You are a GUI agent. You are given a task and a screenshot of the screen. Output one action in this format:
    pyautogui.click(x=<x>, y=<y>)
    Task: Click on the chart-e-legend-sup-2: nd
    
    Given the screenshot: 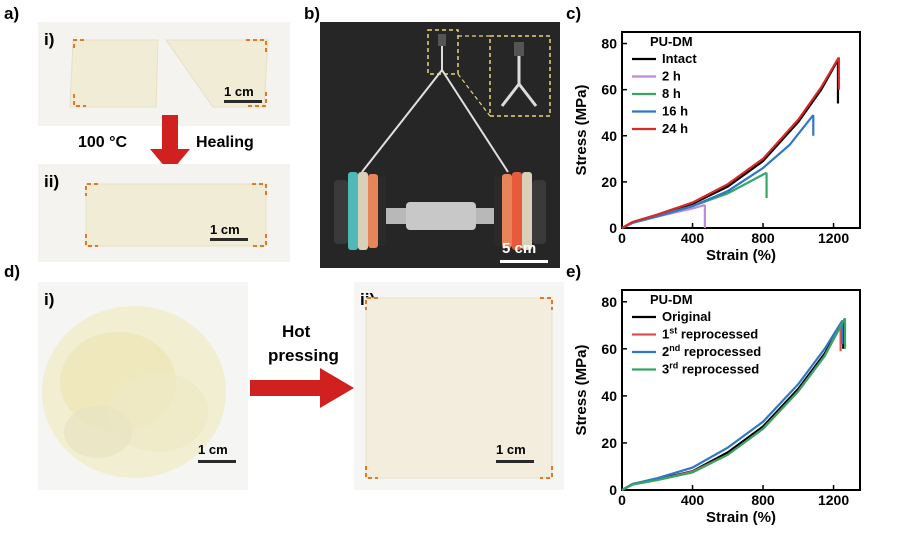 What is the action you would take?
    pyautogui.click(x=674, y=348)
    